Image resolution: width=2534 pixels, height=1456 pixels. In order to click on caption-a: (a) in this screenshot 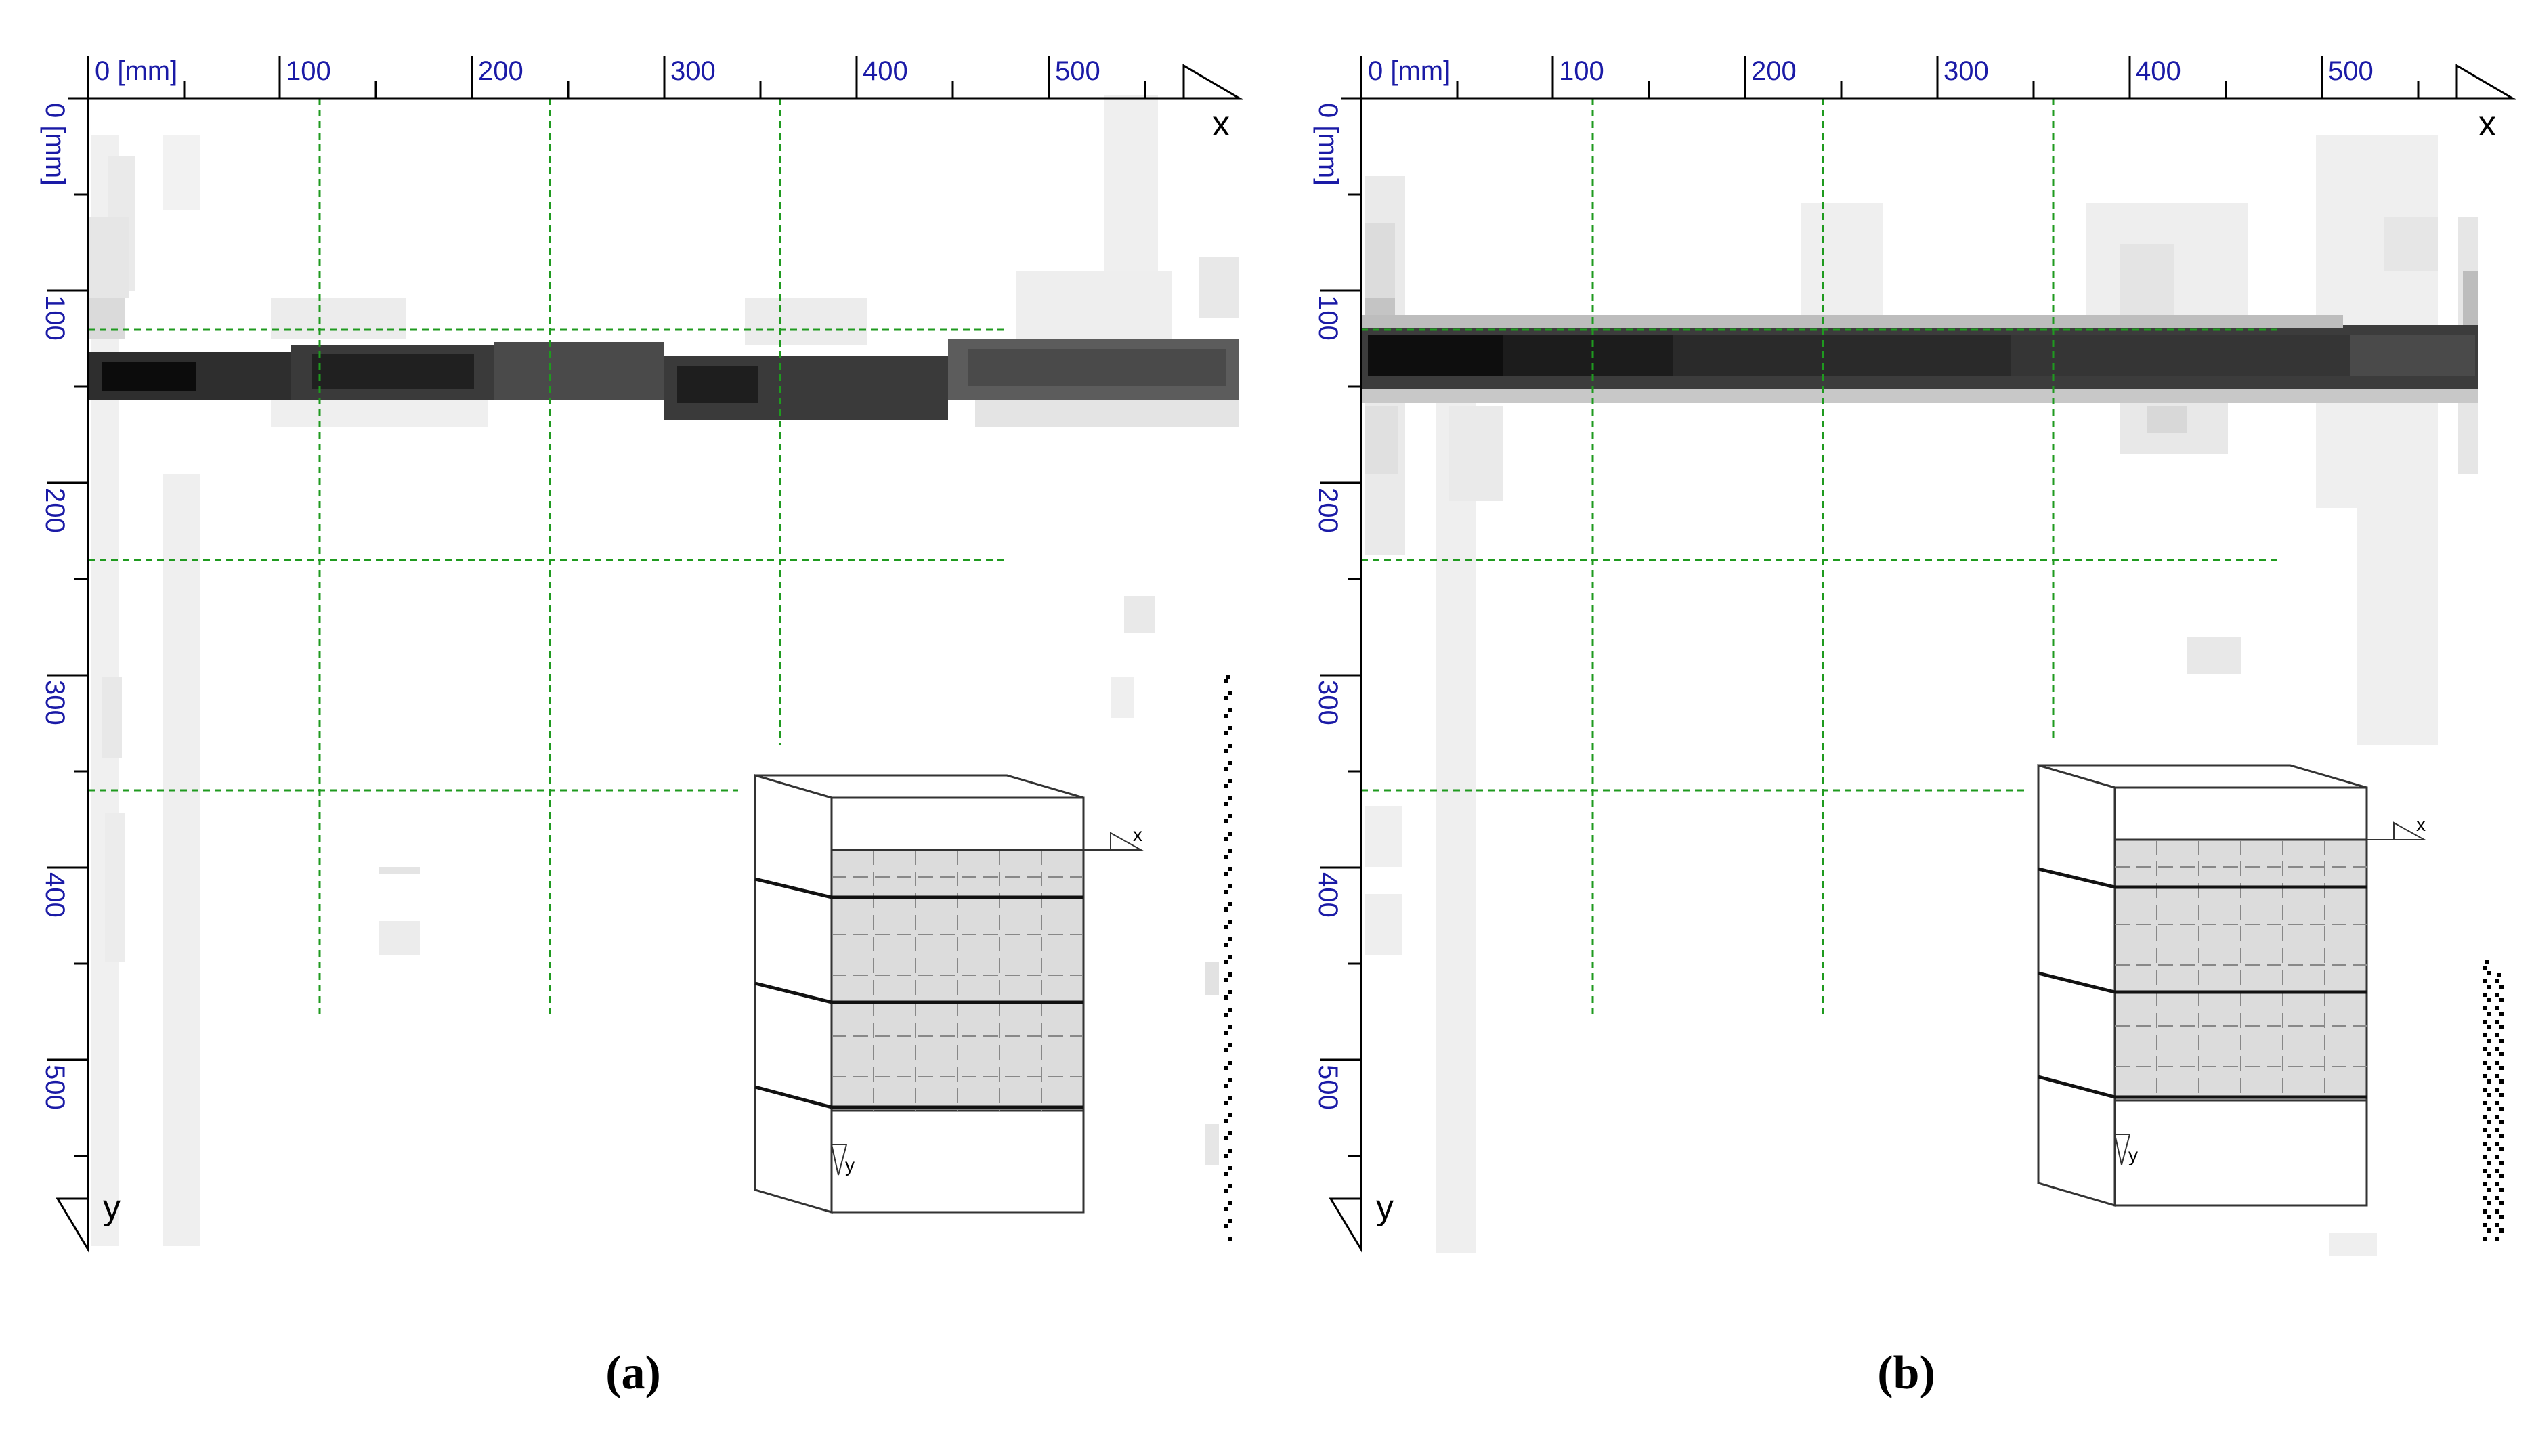, I will do `click(633, 1373)`.